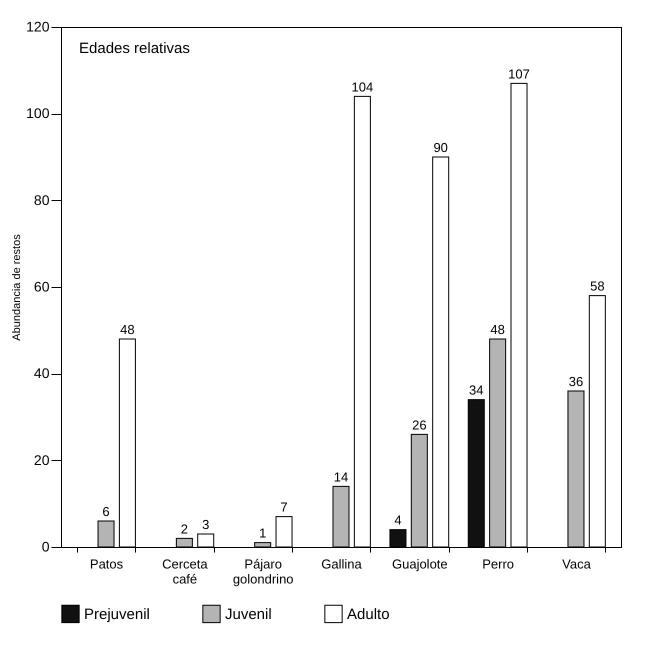 The image size is (664, 666). What do you see at coordinates (46, 546) in the screenshot?
I see `y-tick-label: 0` at bounding box center [46, 546].